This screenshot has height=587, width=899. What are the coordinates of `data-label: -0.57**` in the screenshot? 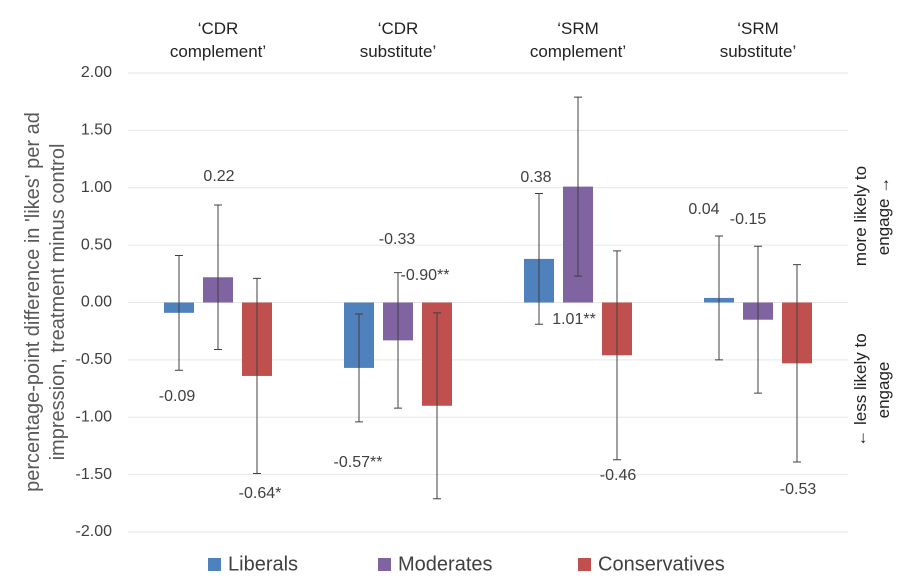 It's located at (358, 462).